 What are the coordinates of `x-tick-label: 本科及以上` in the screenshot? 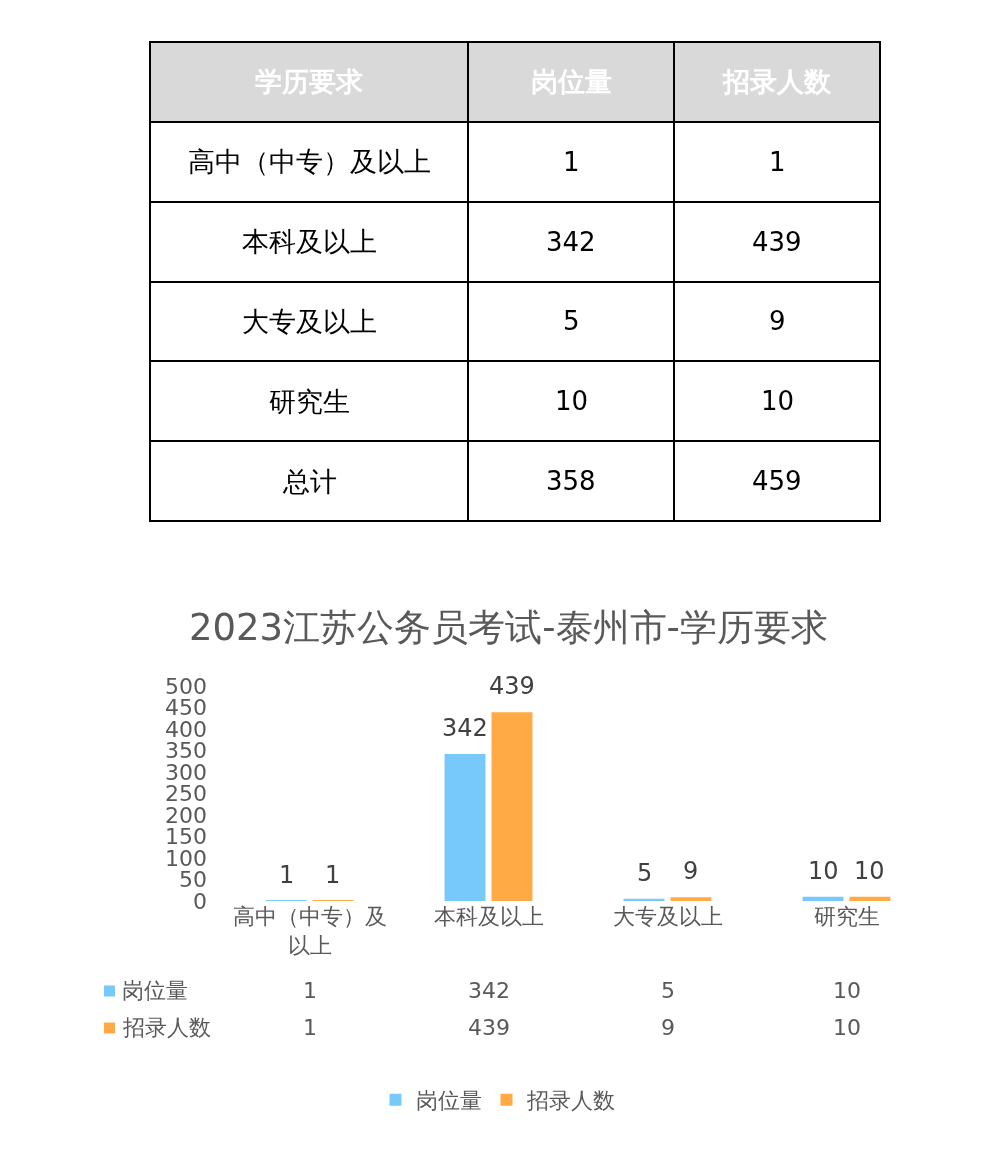 It's located at (488, 916).